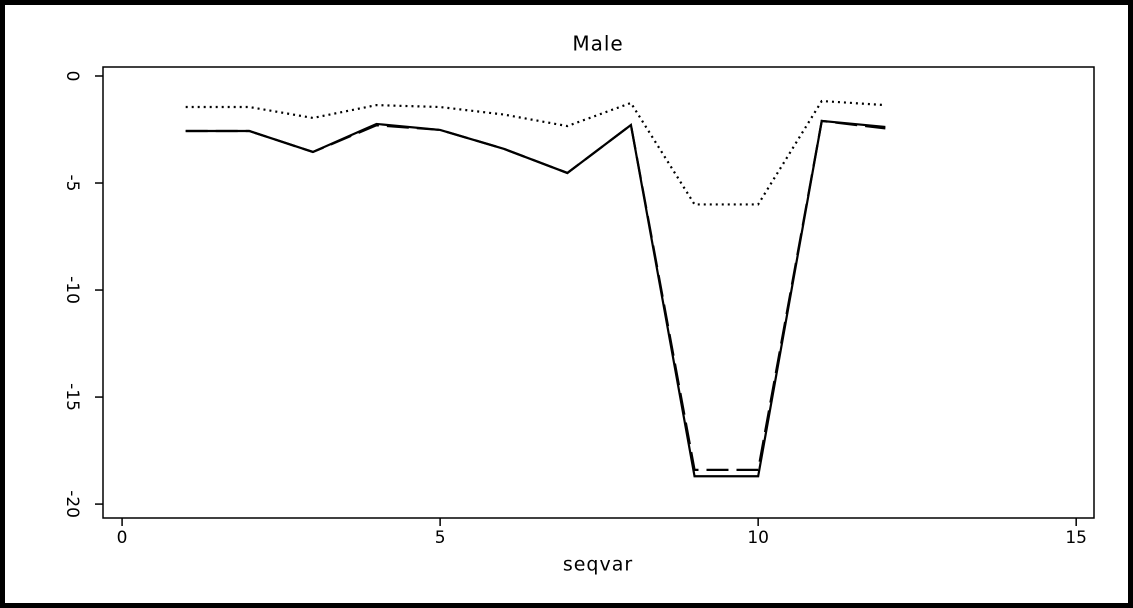 Image resolution: width=1133 pixels, height=608 pixels. What do you see at coordinates (758, 538) in the screenshot?
I see `x-tick-label: 10` at bounding box center [758, 538].